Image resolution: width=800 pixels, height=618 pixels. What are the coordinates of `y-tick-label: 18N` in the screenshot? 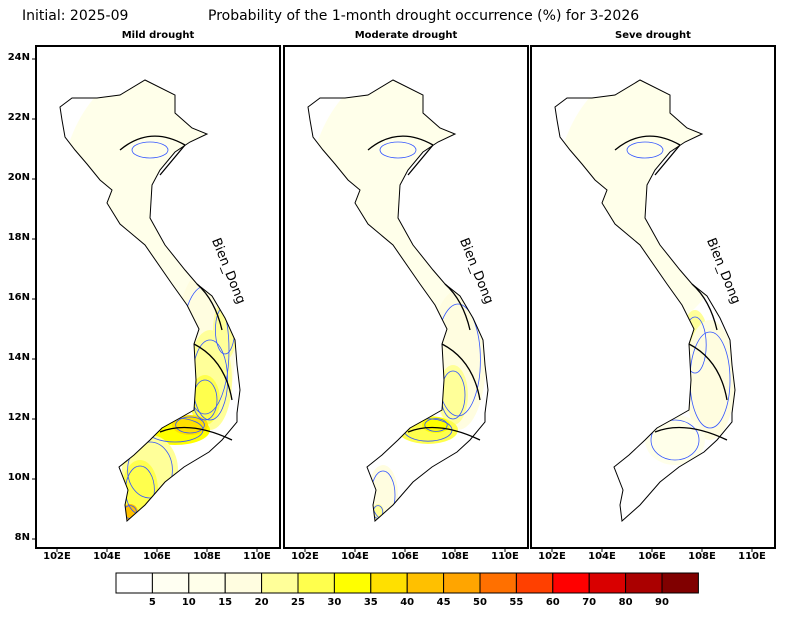 It's located at (18, 237).